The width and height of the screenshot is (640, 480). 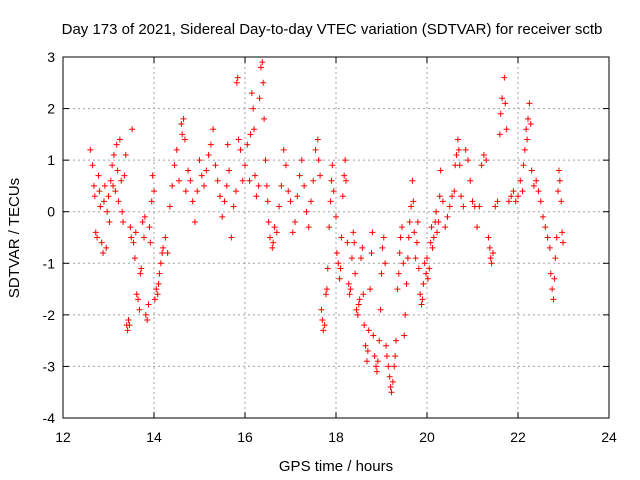 What do you see at coordinates (63, 437) in the screenshot?
I see `x-tick-label: 12` at bounding box center [63, 437].